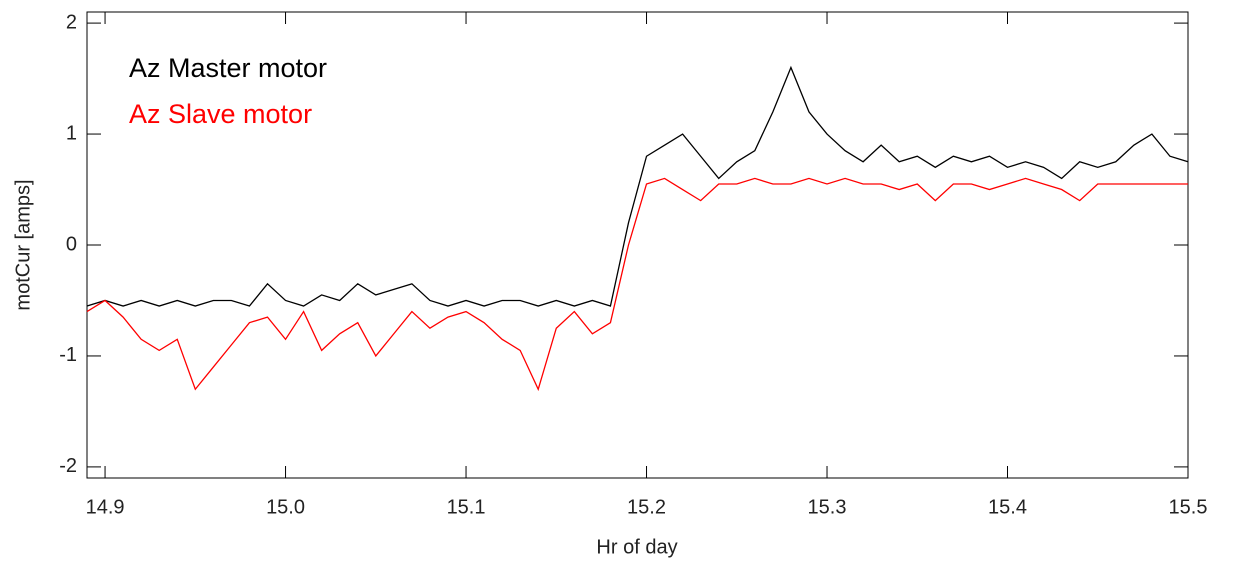 The width and height of the screenshot is (1235, 564). What do you see at coordinates (68, 466) in the screenshot?
I see `y-tick-label: -2` at bounding box center [68, 466].